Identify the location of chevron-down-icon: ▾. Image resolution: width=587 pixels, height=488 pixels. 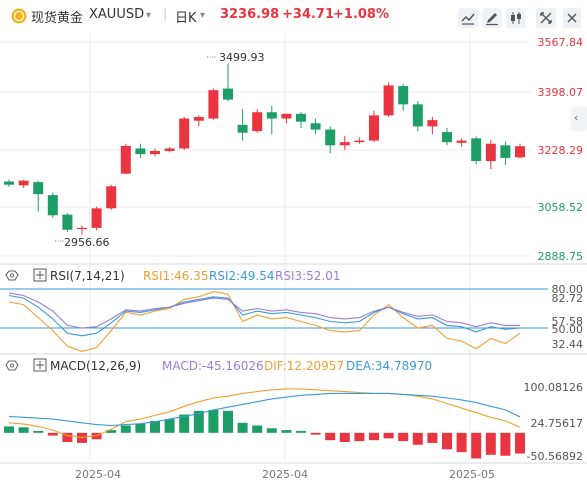
(149, 15).